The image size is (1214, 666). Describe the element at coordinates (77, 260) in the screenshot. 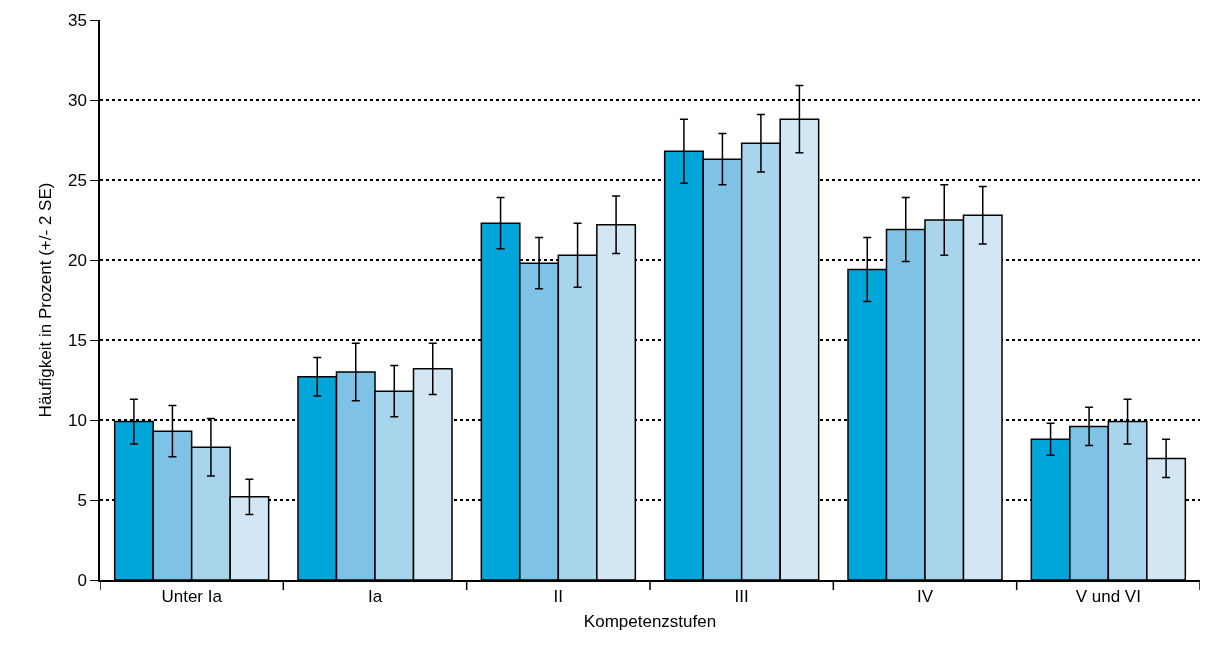

I see `y-tick-label: 20` at that location.